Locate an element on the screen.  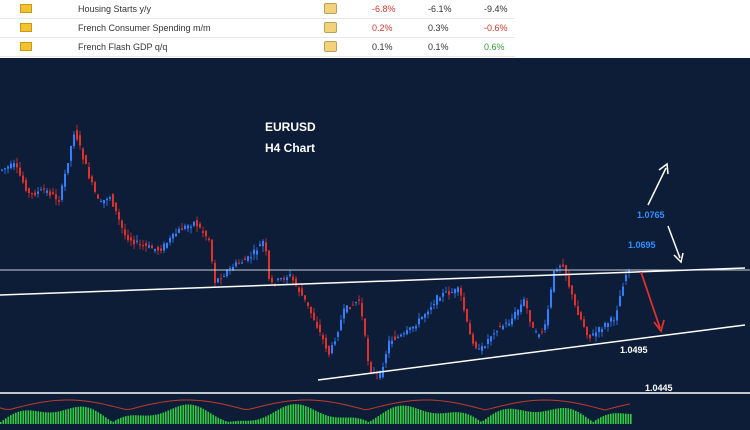
row: French Flash GDP q/q 0.1% 0.1% 0.6% is located at coordinates (257, 47).